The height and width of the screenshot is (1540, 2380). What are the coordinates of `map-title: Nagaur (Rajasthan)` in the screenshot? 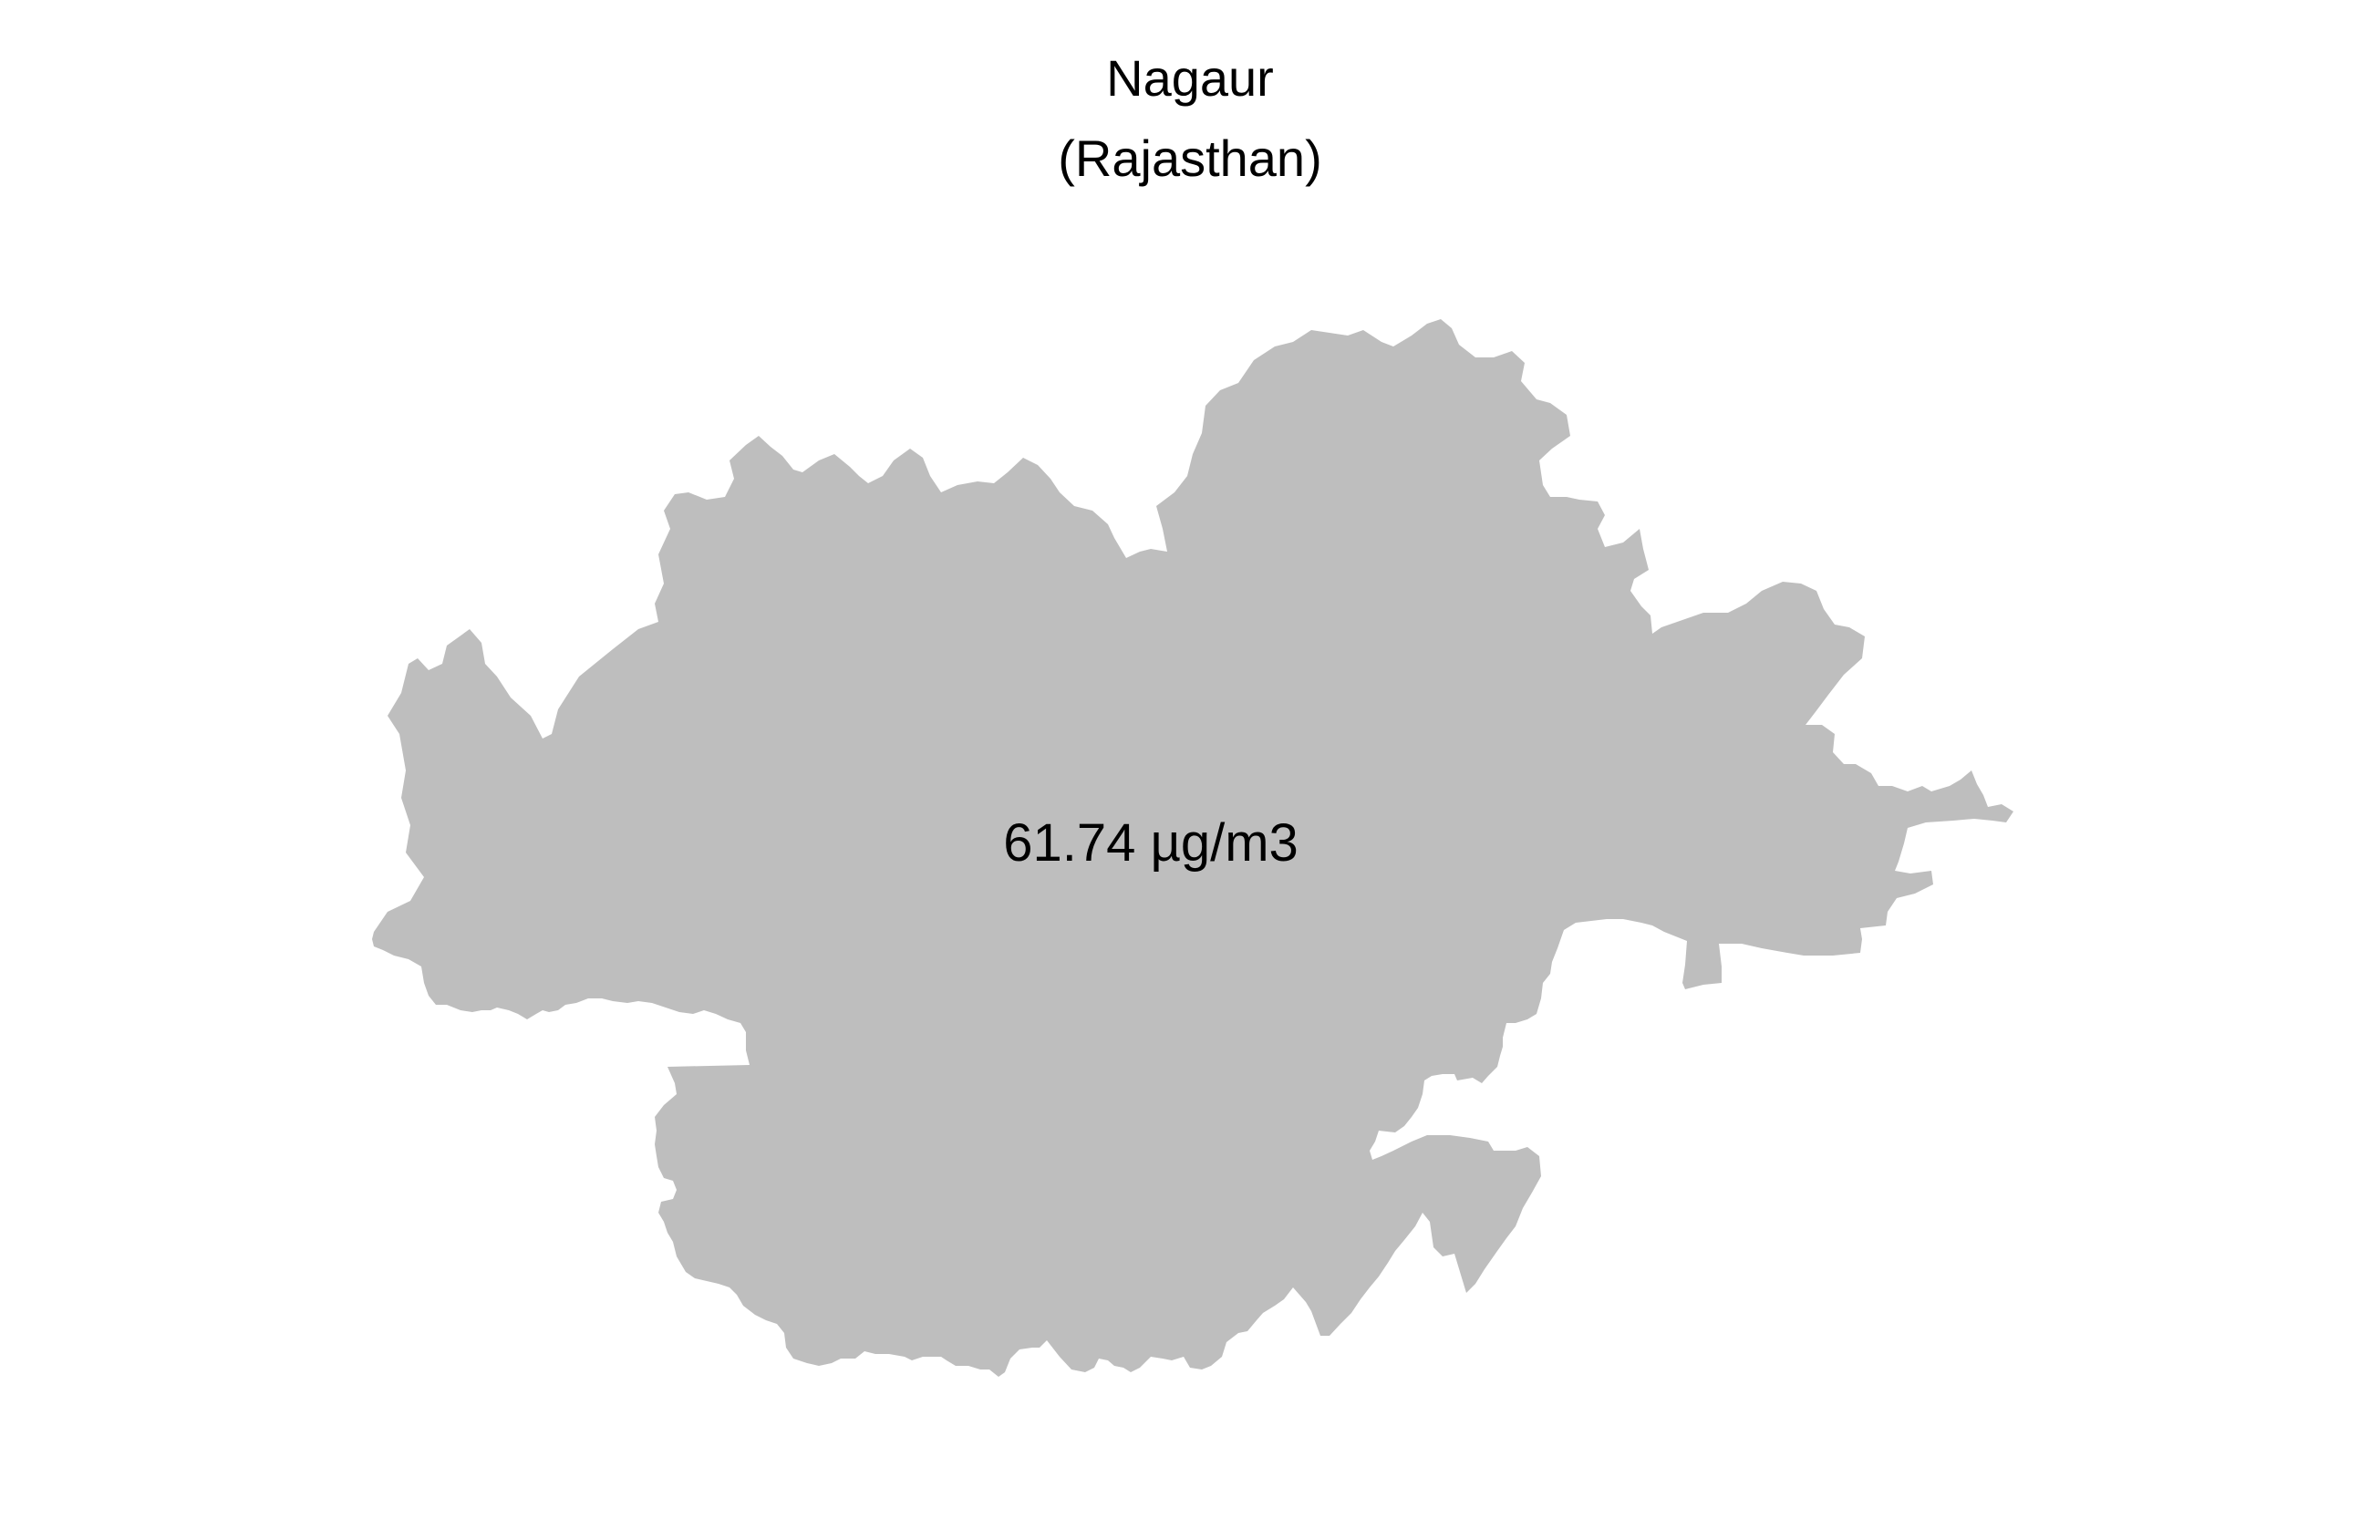 It's located at (1190, 118).